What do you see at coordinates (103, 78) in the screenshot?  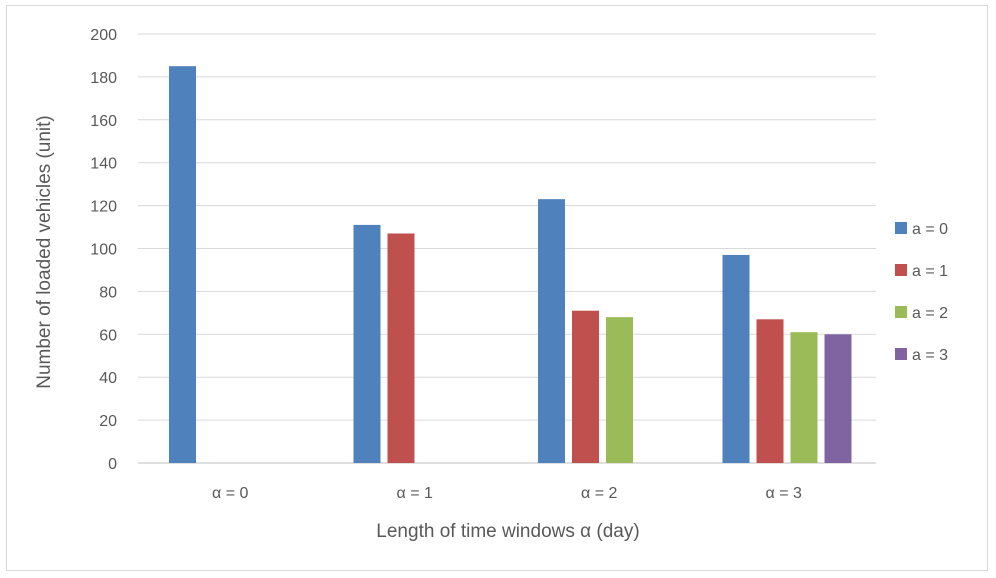 I see `y-tick-label: 180` at bounding box center [103, 78].